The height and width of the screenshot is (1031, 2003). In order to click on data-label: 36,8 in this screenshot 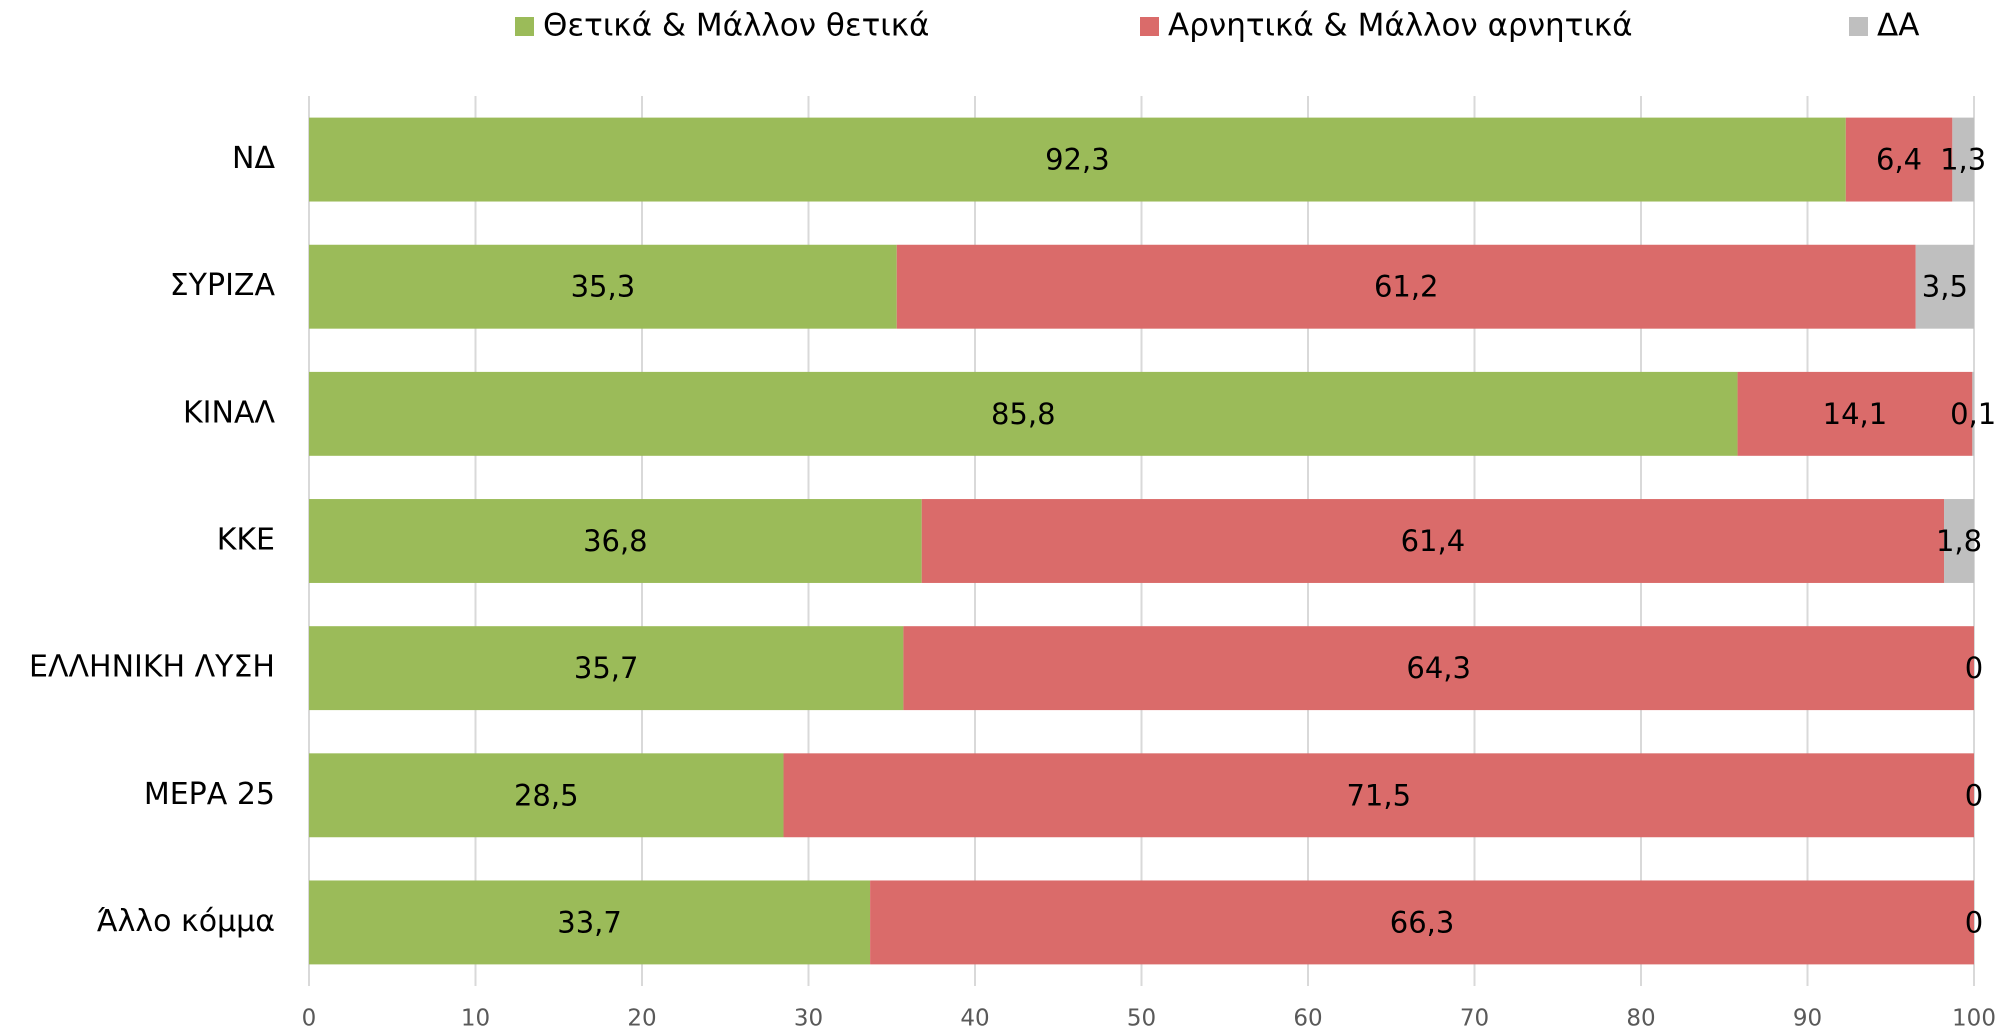, I will do `click(615, 541)`.